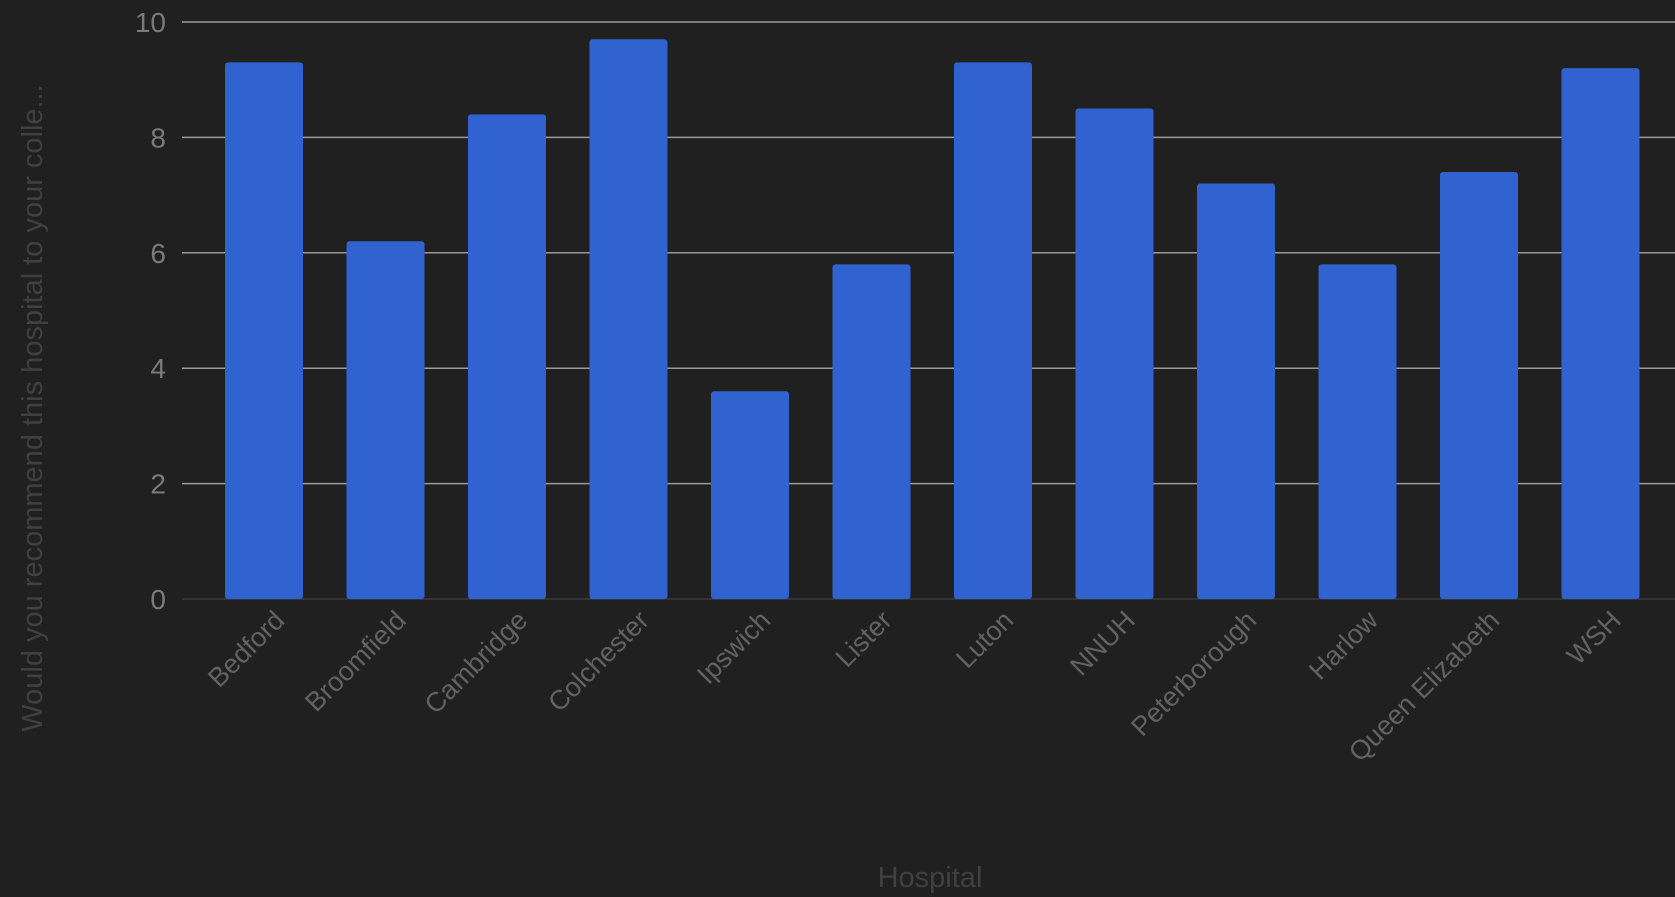 This screenshot has width=1675, height=897. I want to click on bar-peterborough, so click(1236, 391).